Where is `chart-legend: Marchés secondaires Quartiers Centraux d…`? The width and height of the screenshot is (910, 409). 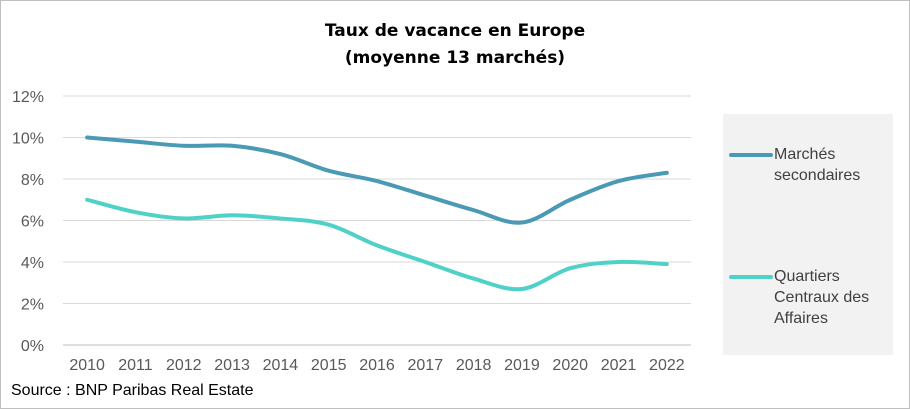 chart-legend: Marchés secondaires Quartiers Centraux d… is located at coordinates (808, 234).